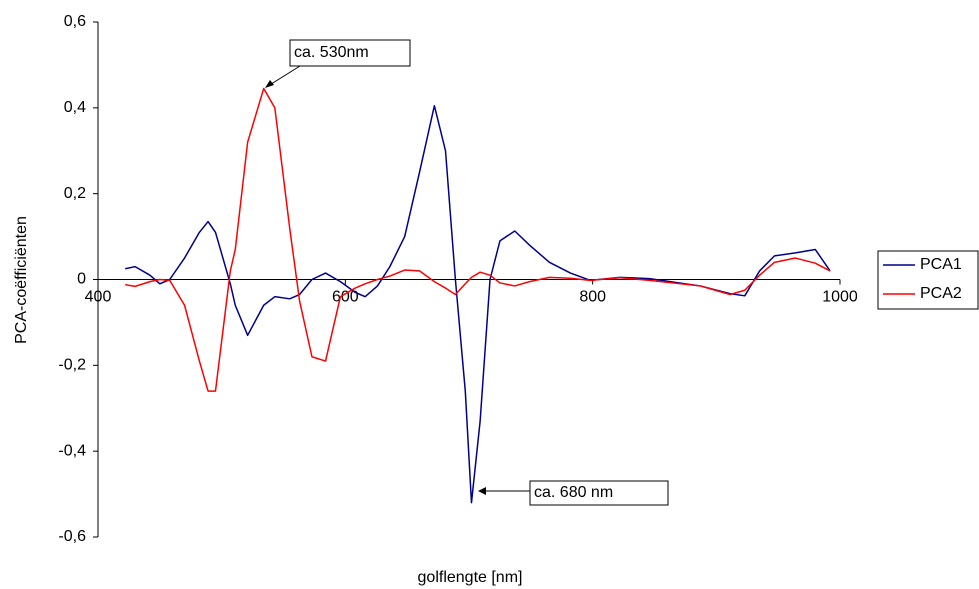 The image size is (979, 589). Describe the element at coordinates (470, 577) in the screenshot. I see `x-axis-title: golflengte [nm]` at that location.